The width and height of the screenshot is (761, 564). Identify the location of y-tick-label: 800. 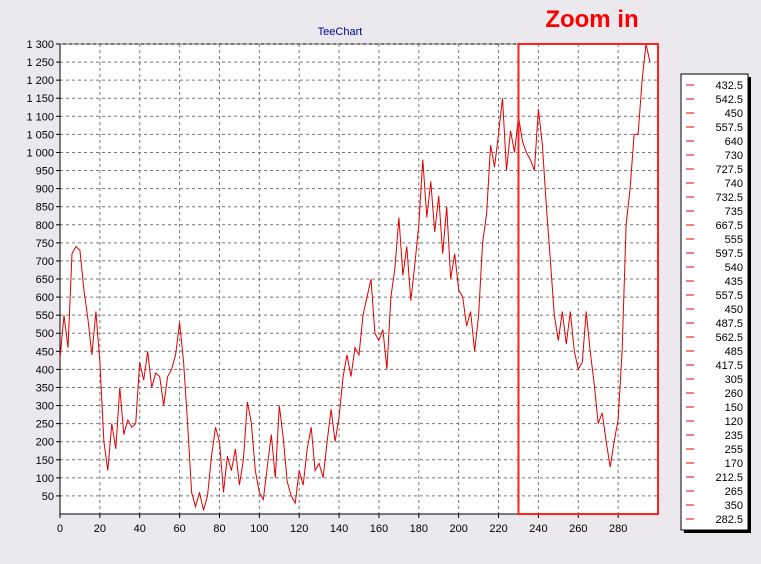
(45, 226).